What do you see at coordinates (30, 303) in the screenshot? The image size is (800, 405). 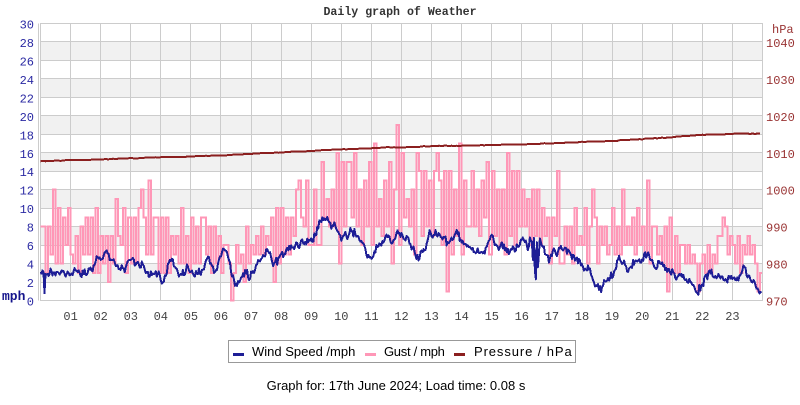 I see `svg-text: 0` at bounding box center [30, 303].